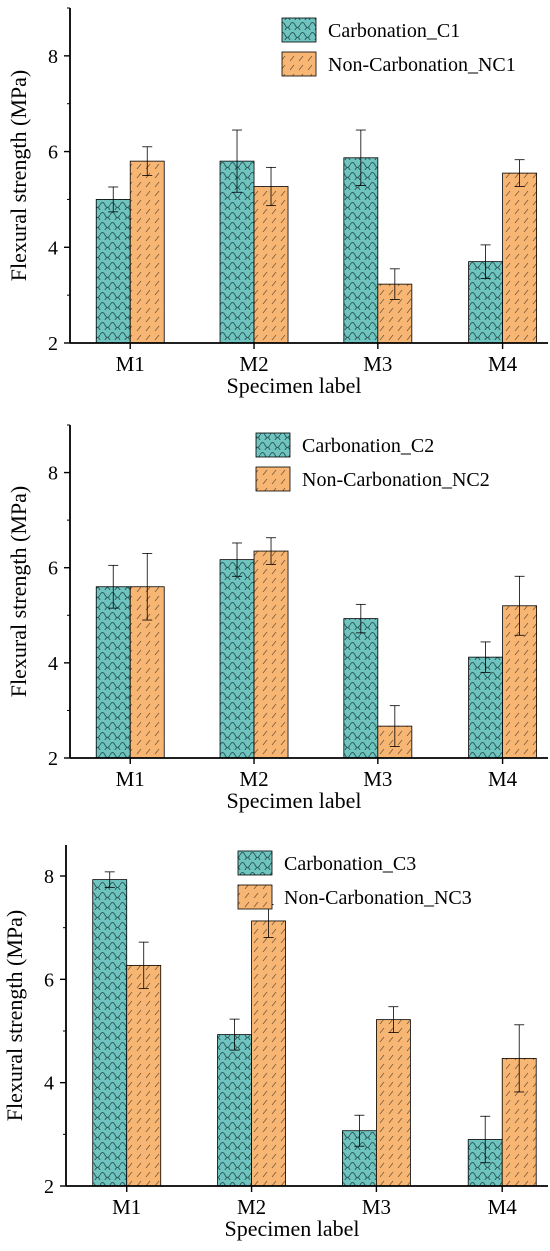  What do you see at coordinates (368, 446) in the screenshot?
I see `legend-label: Carbonation_C2` at bounding box center [368, 446].